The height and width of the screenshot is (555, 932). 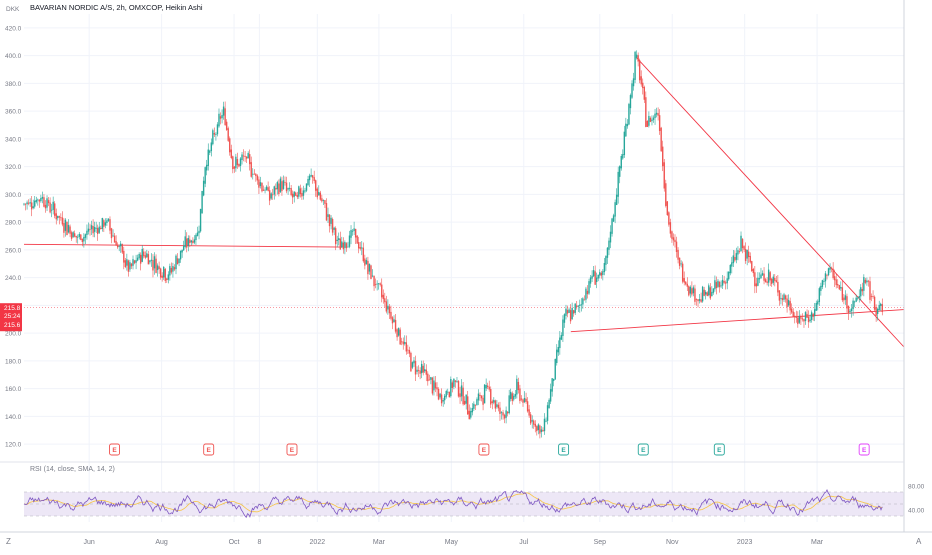 I want to click on y-tick-label: 300.0, so click(x=13, y=195).